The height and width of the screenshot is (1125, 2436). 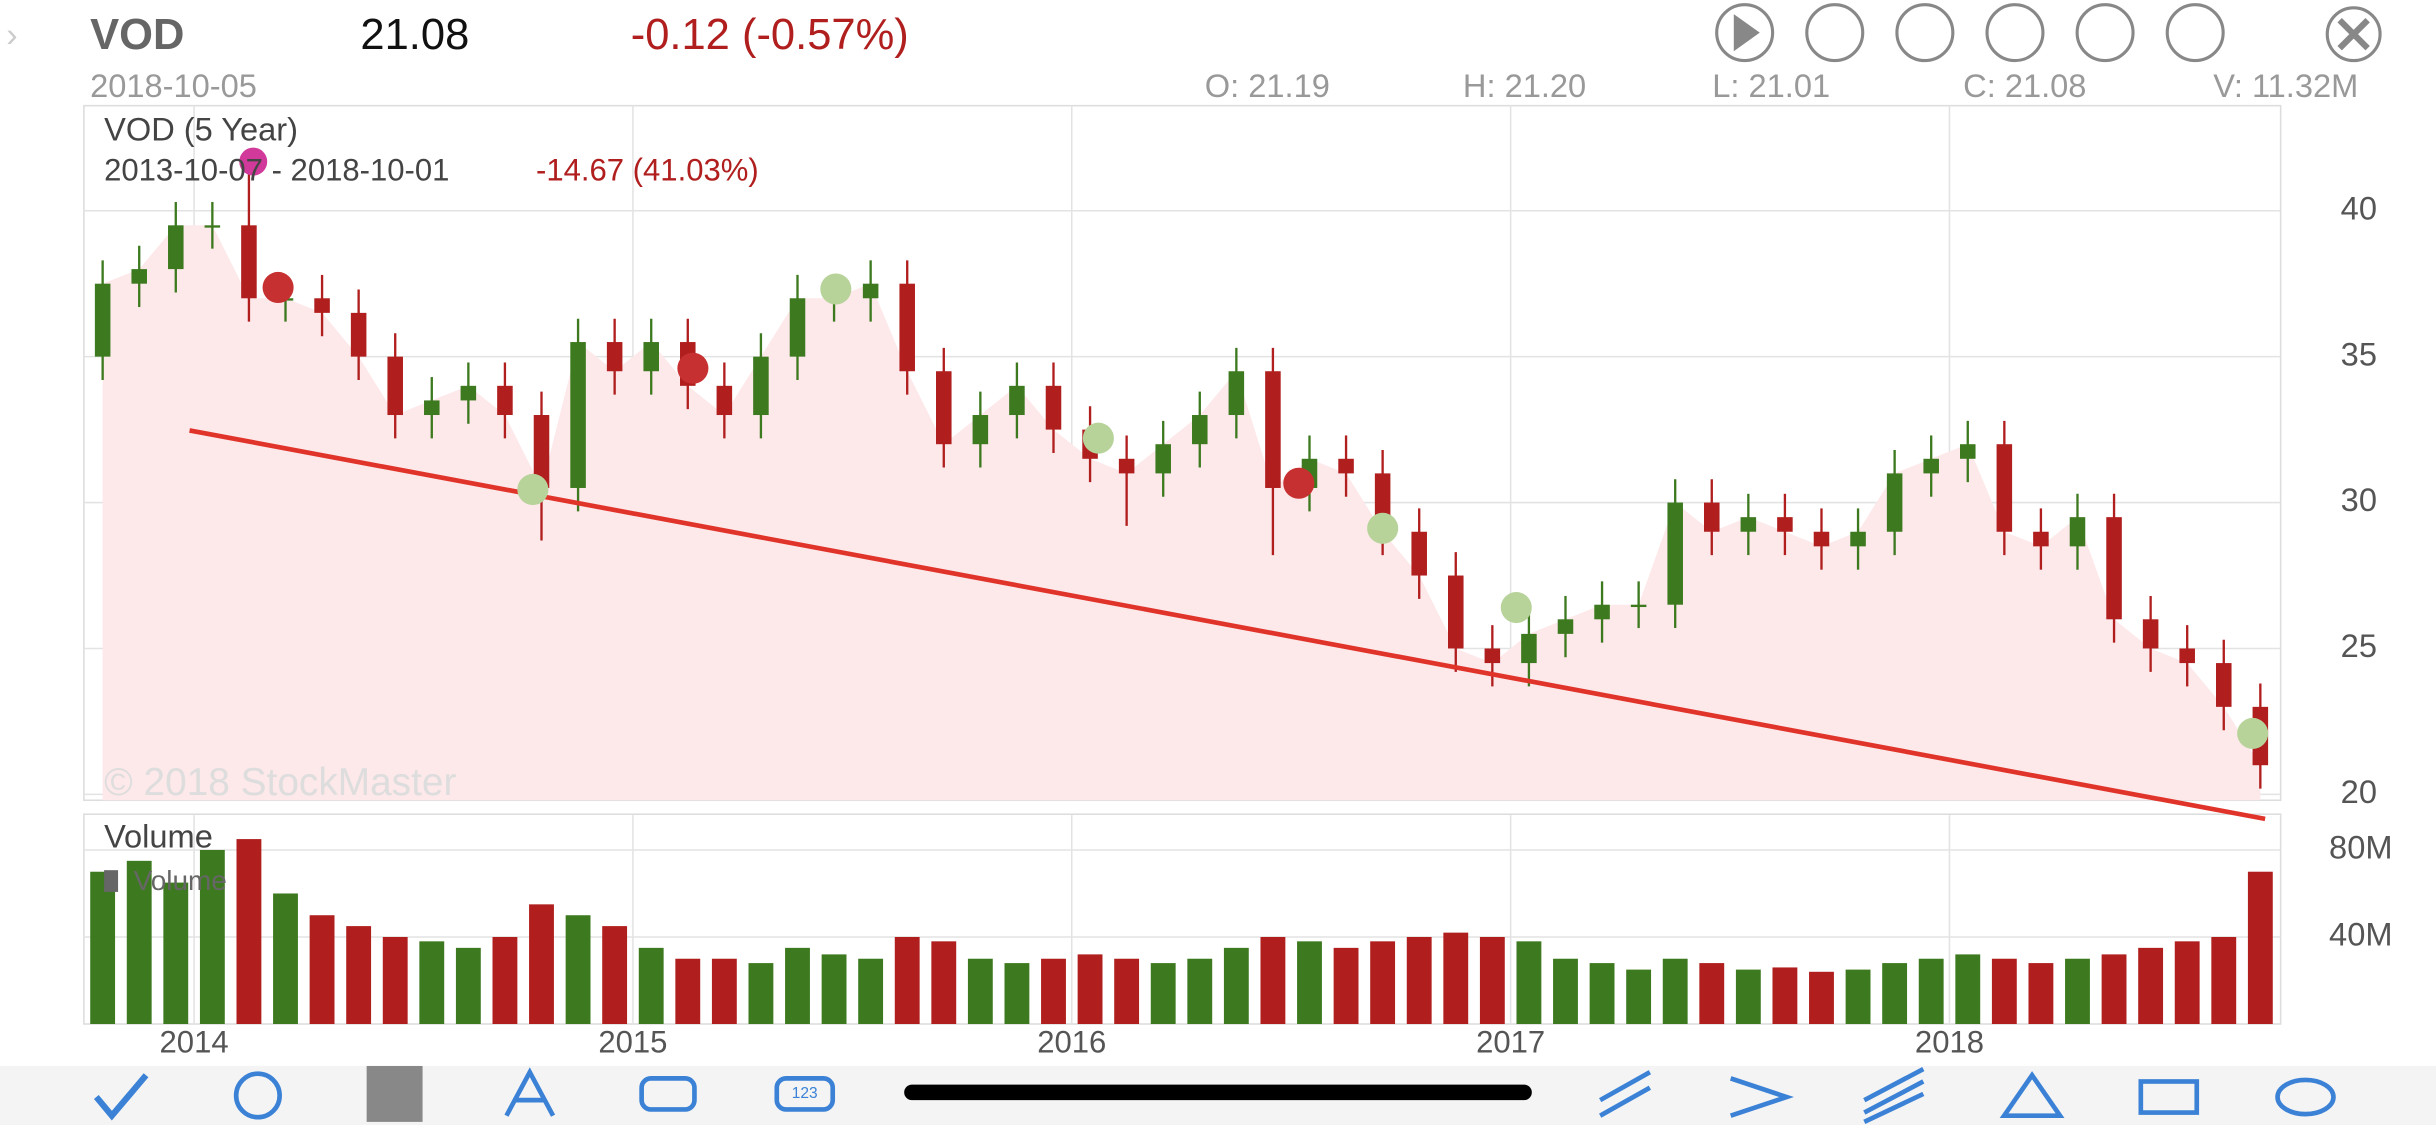 What do you see at coordinates (2353, 34) in the screenshot?
I see `close-button` at bounding box center [2353, 34].